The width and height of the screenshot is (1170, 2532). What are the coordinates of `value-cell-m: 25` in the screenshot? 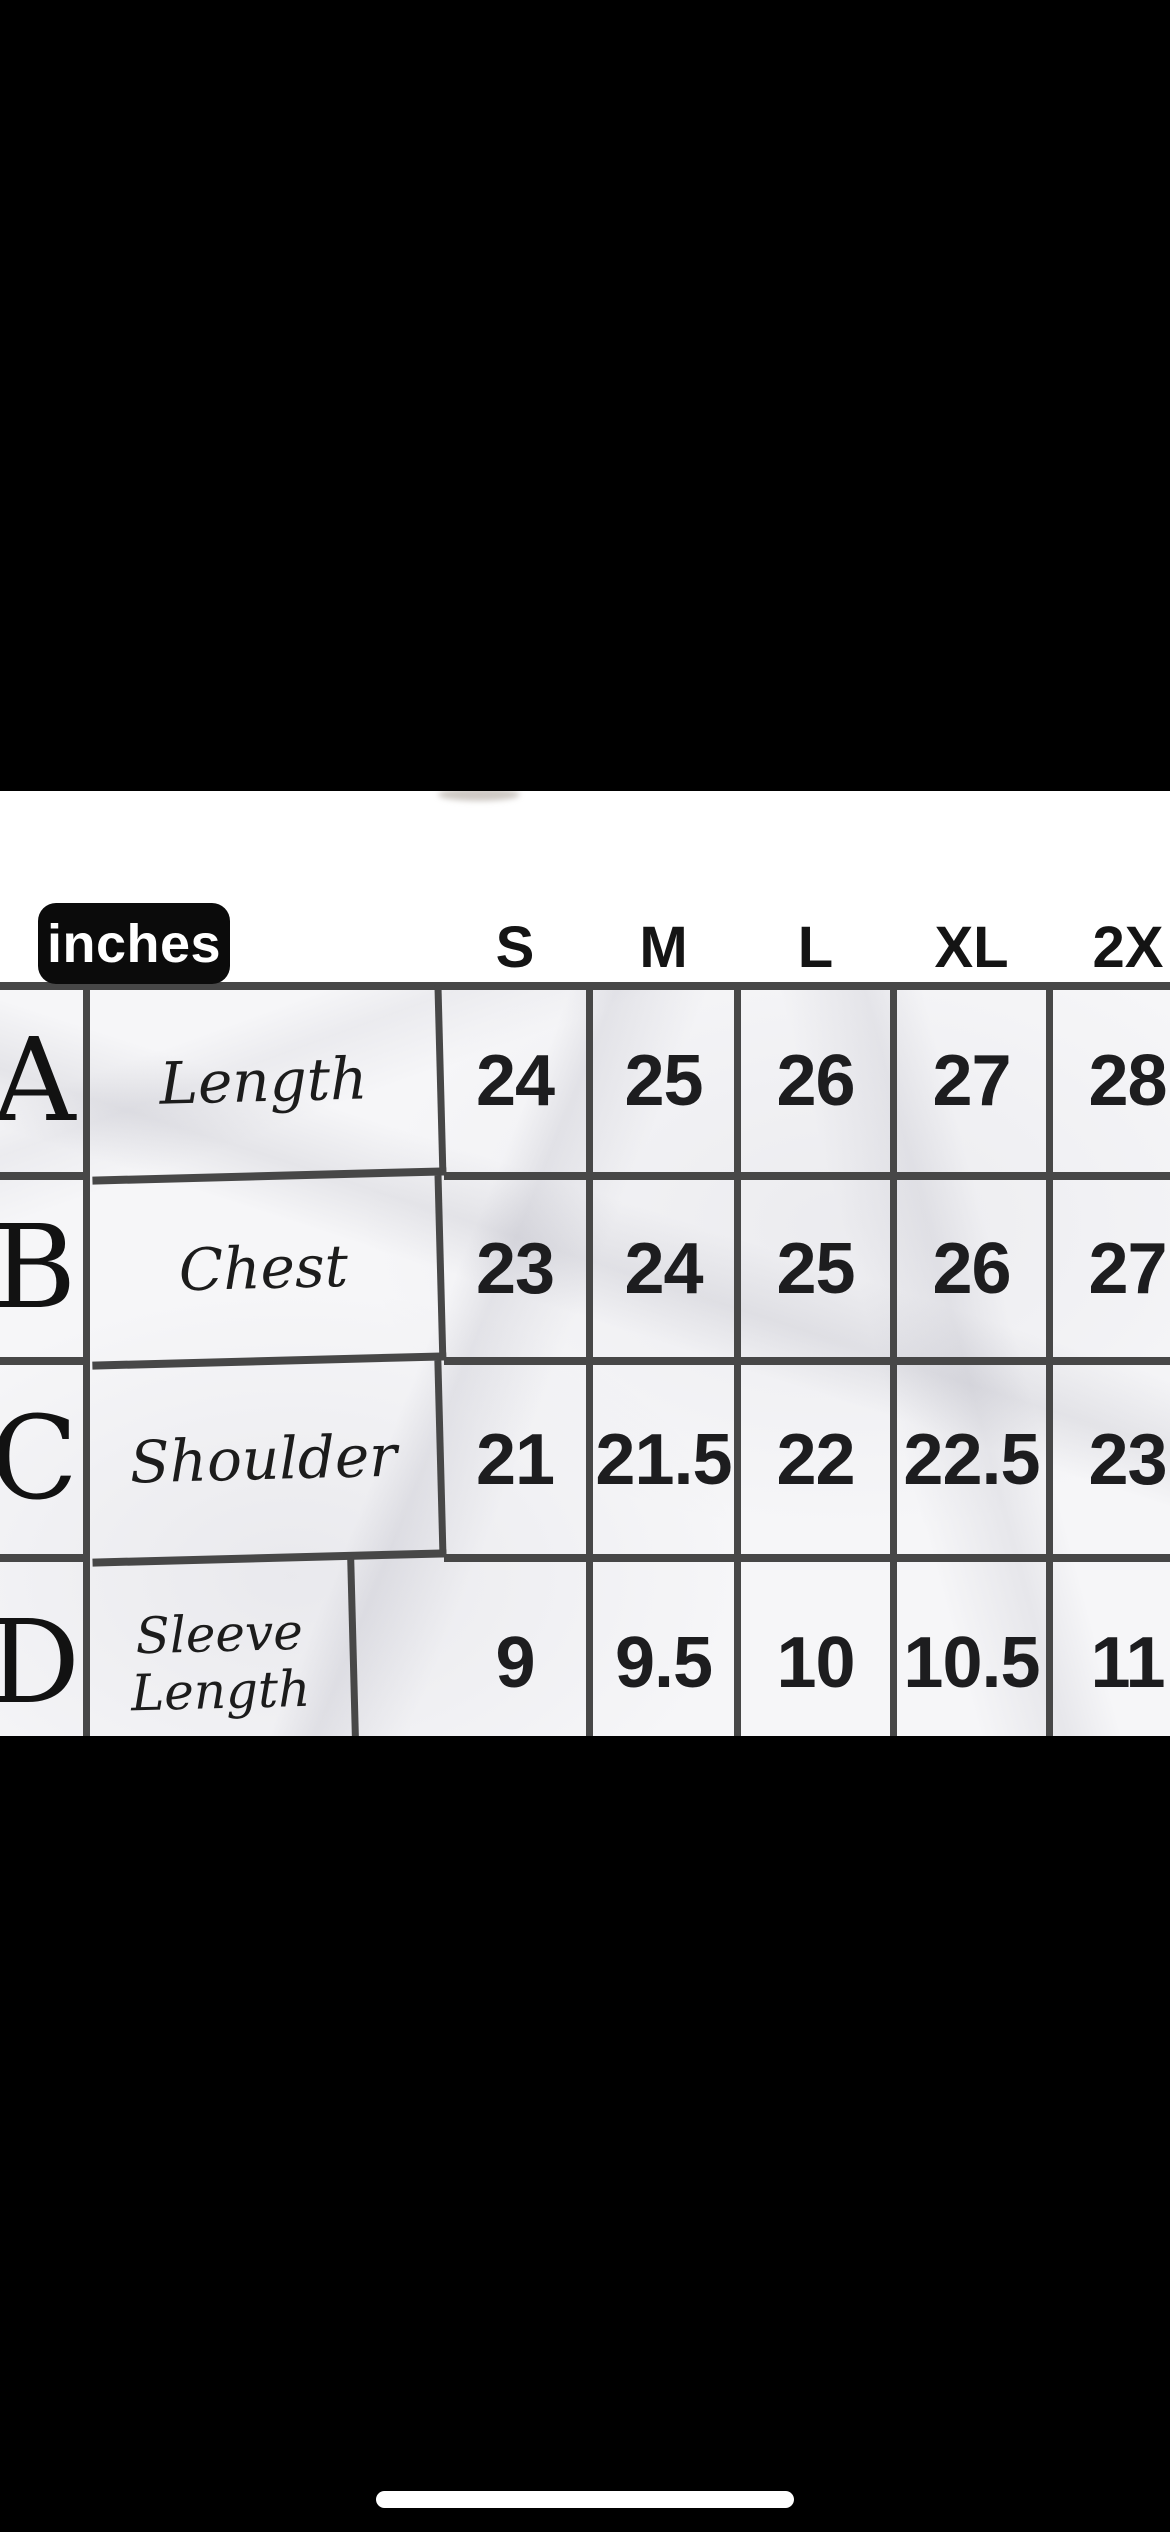 It's located at (667, 1085).